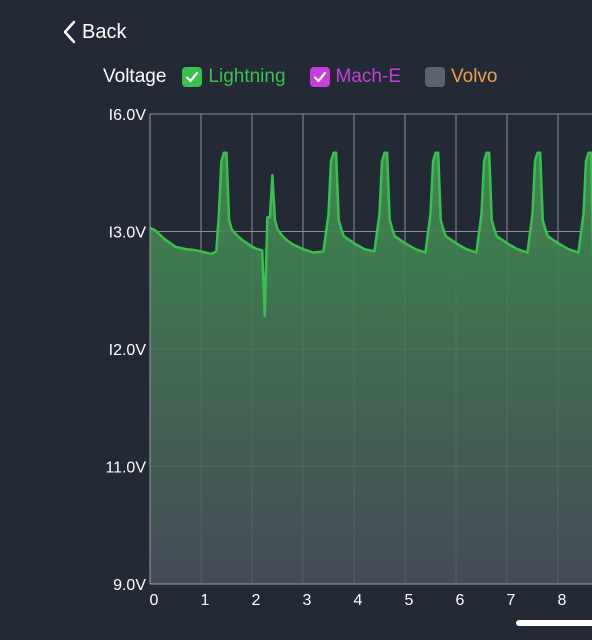  Describe the element at coordinates (247, 76) in the screenshot. I see `legend-label-lightning: Lightning` at that location.